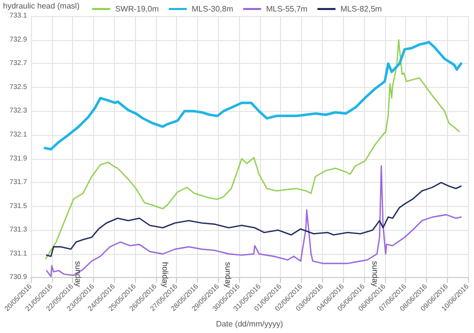 The image size is (474, 333). I want to click on legend-label: MLS-55,7m, so click(287, 9).